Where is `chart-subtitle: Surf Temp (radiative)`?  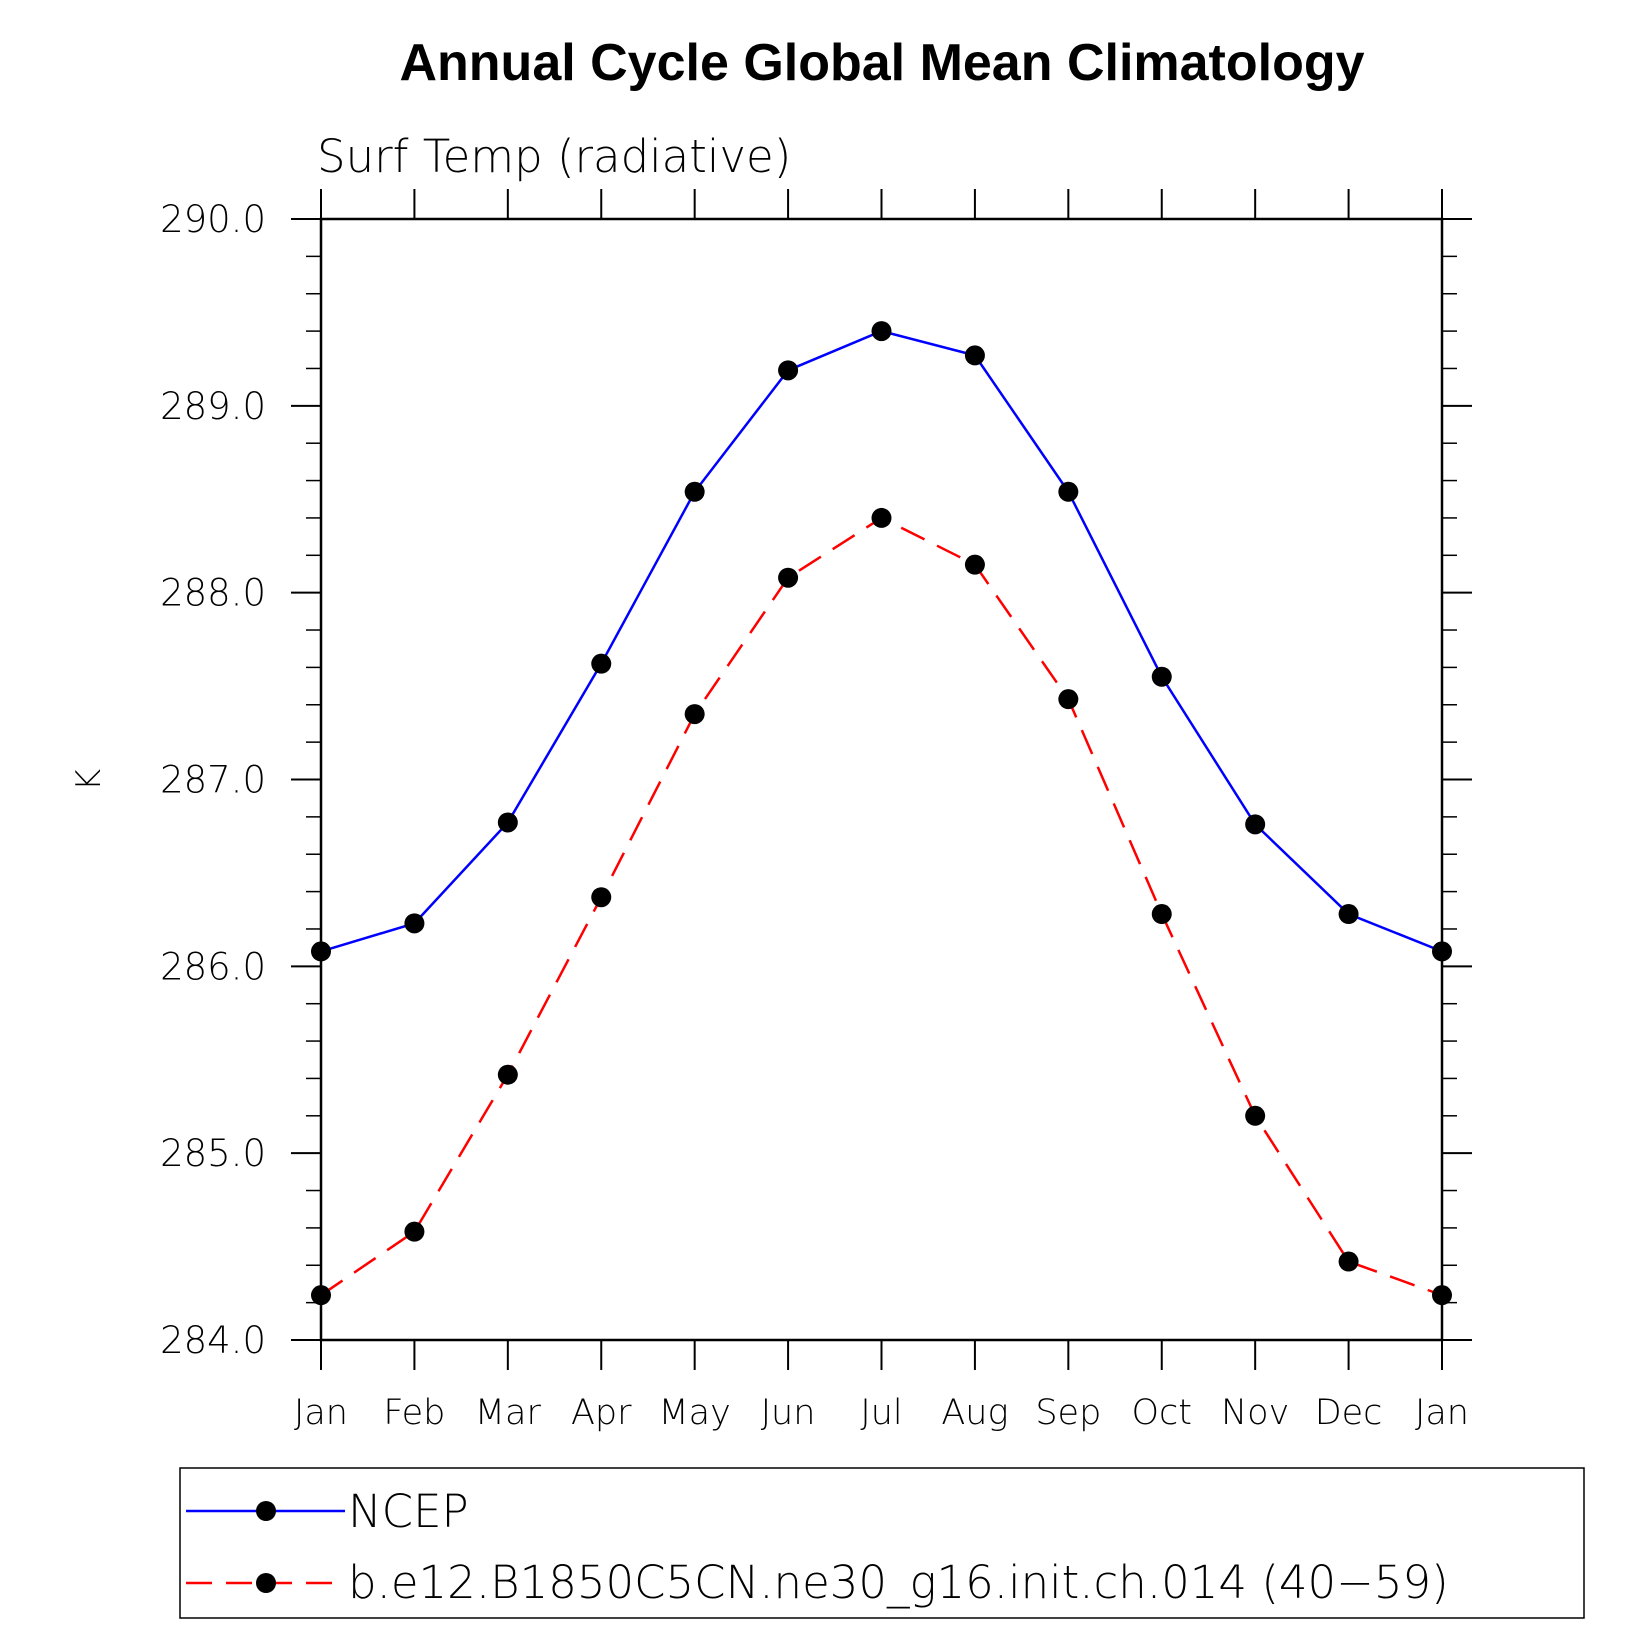 chart-subtitle: Surf Temp (radiative) is located at coordinates (554, 156).